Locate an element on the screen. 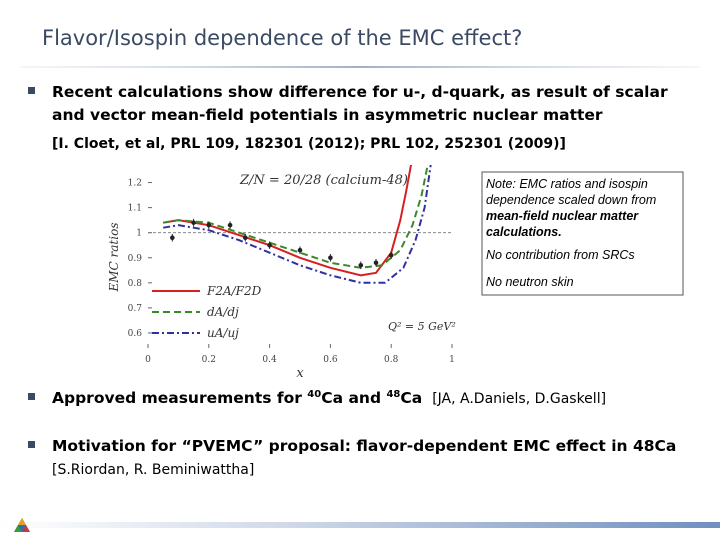 This screenshot has width=720, height=544. note-line: calculations. is located at coordinates (524, 232).